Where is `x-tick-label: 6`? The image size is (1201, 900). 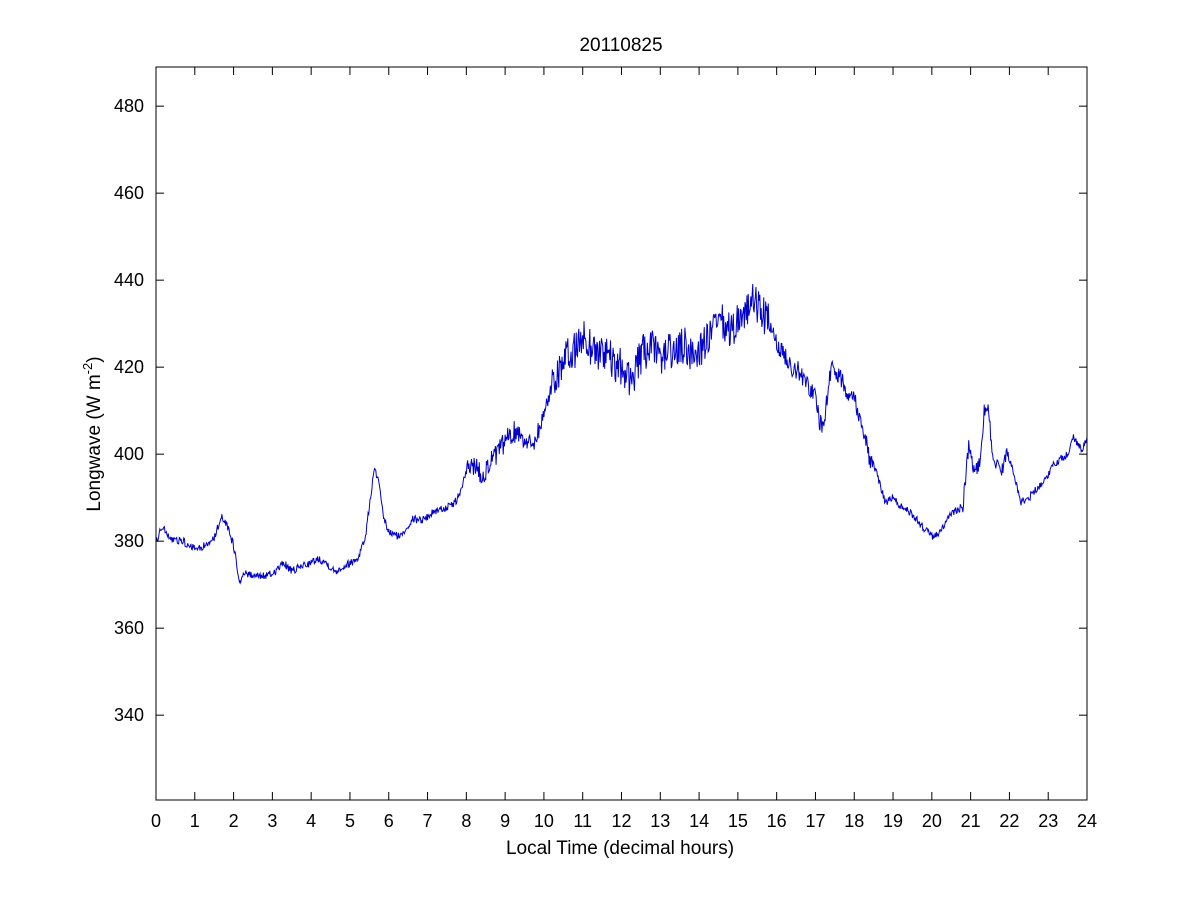
x-tick-label: 6 is located at coordinates (389, 821).